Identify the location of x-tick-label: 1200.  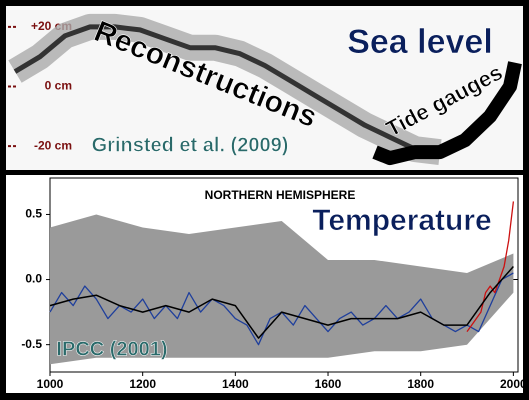
(142, 384).